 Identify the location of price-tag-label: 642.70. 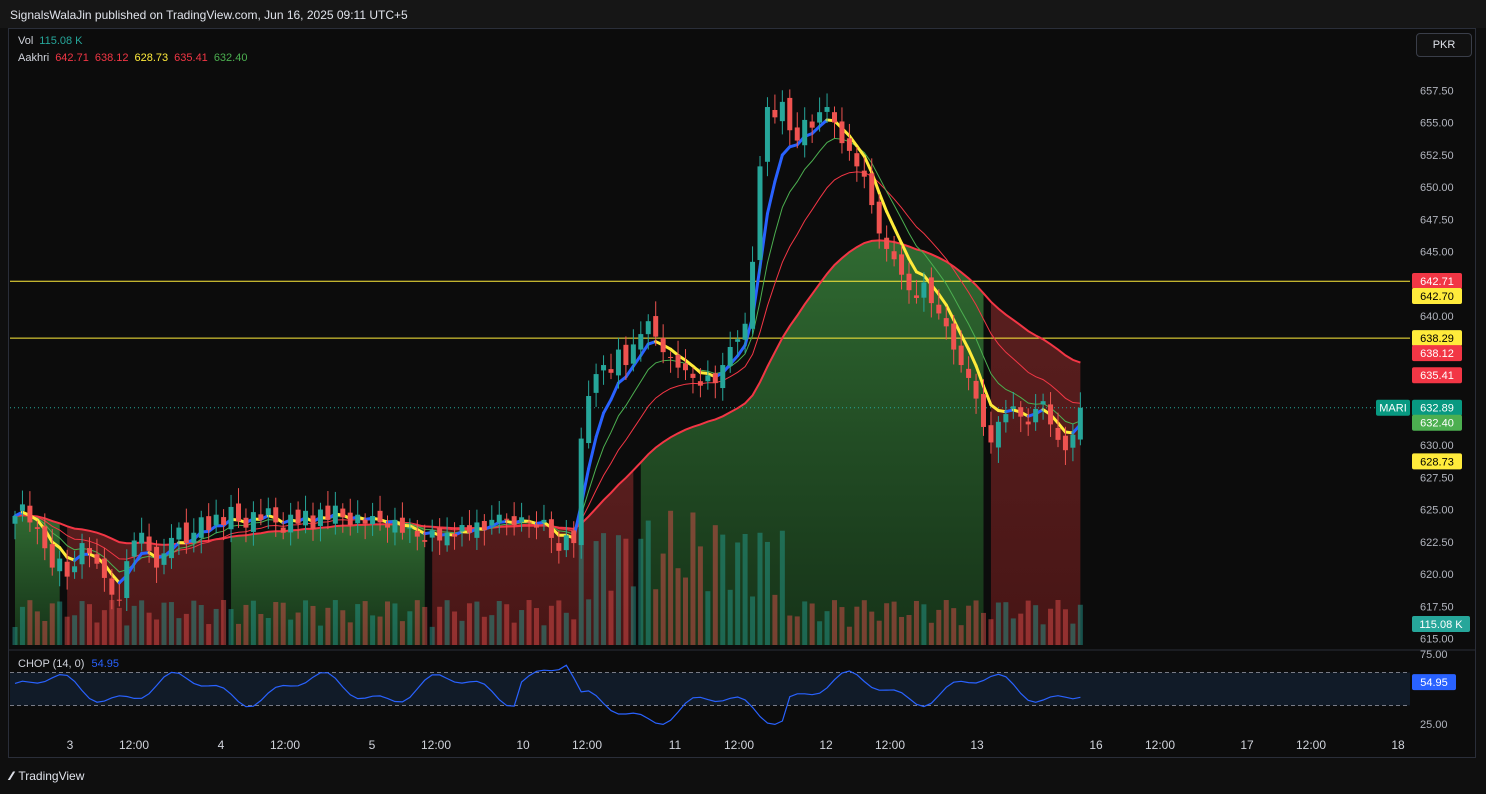
(1437, 297).